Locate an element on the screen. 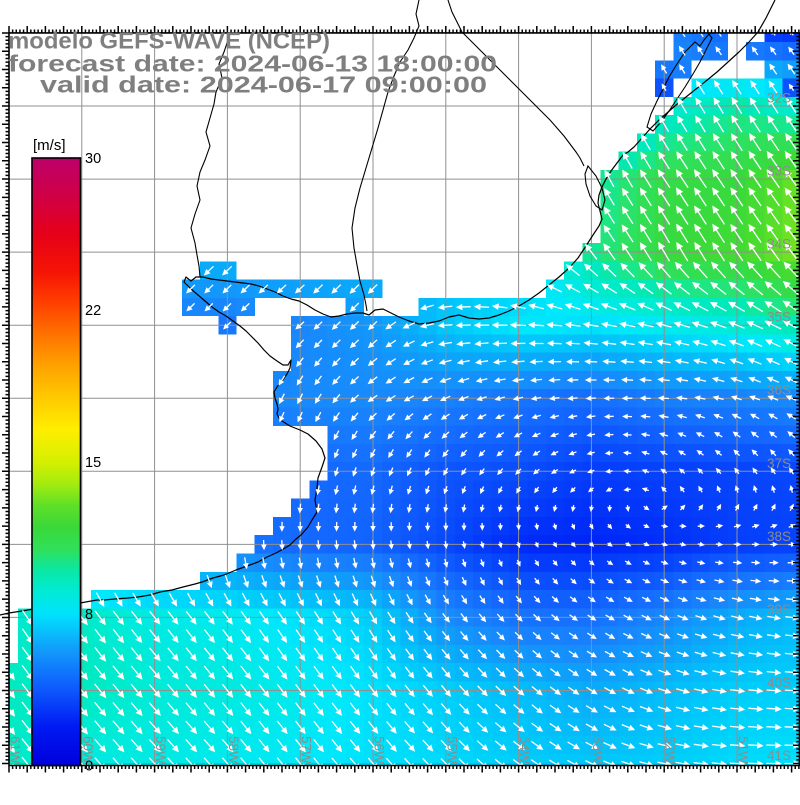  svg-text: 8 is located at coordinates (89, 615).